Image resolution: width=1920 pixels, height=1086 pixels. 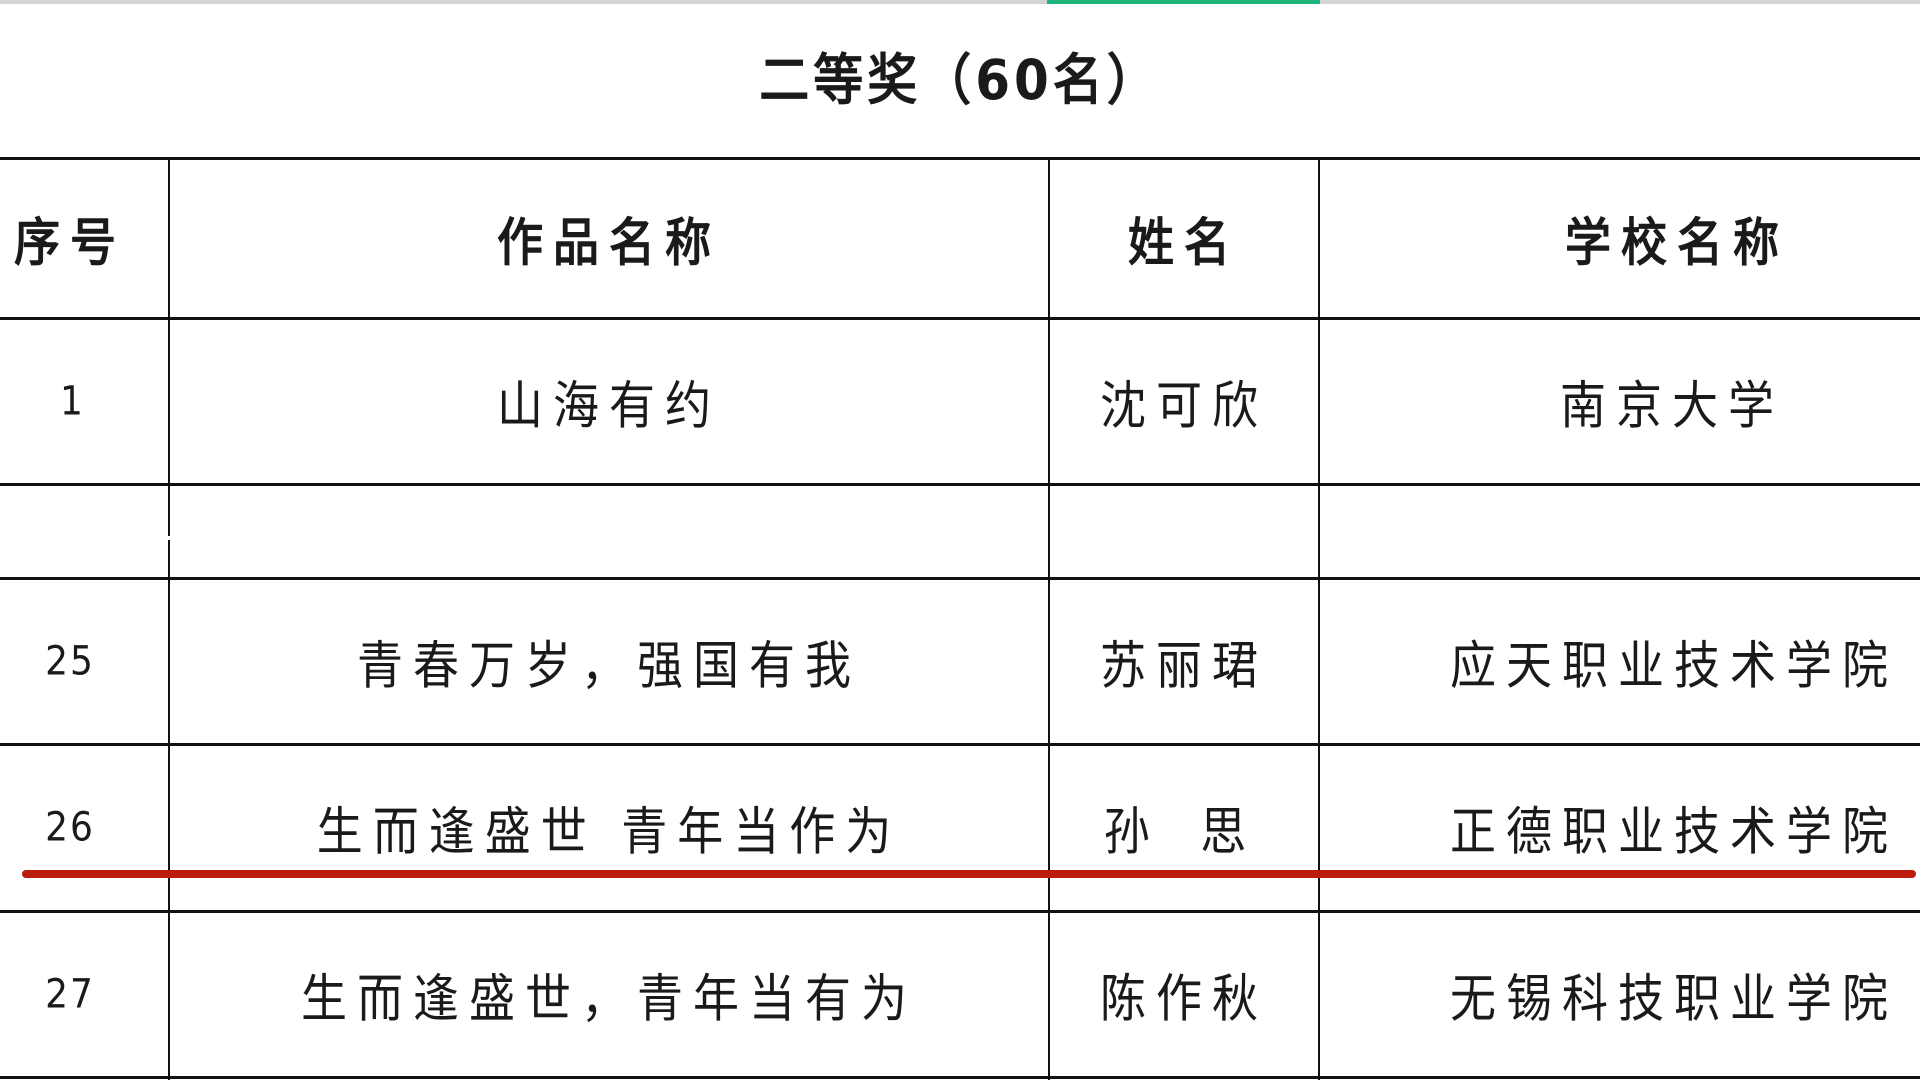 I want to click on red-underline-annotation, so click(x=969, y=874).